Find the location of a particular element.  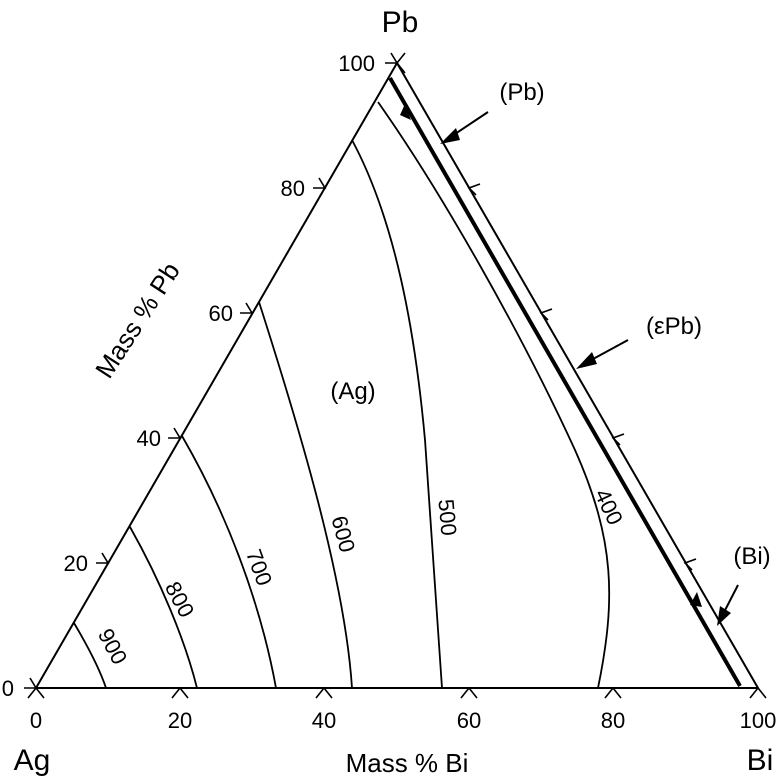

region-label-ag: (Ag) is located at coordinates (352, 391).